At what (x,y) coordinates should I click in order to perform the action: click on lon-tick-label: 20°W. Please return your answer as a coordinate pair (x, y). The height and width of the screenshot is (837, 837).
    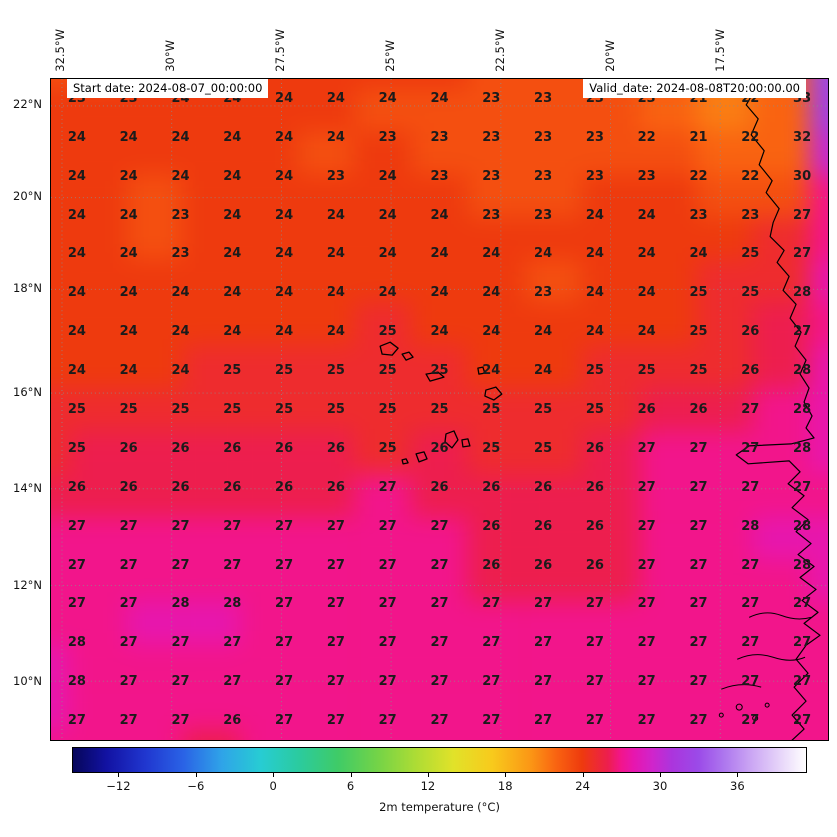
    Looking at the image, I should click on (610, 56).